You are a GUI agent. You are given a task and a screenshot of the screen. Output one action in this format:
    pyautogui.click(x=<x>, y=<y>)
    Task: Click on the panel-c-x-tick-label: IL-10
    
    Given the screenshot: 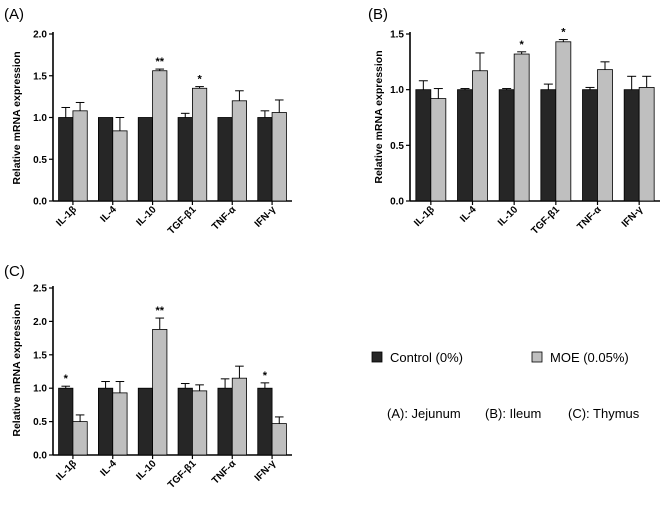 What is the action you would take?
    pyautogui.click(x=146, y=470)
    